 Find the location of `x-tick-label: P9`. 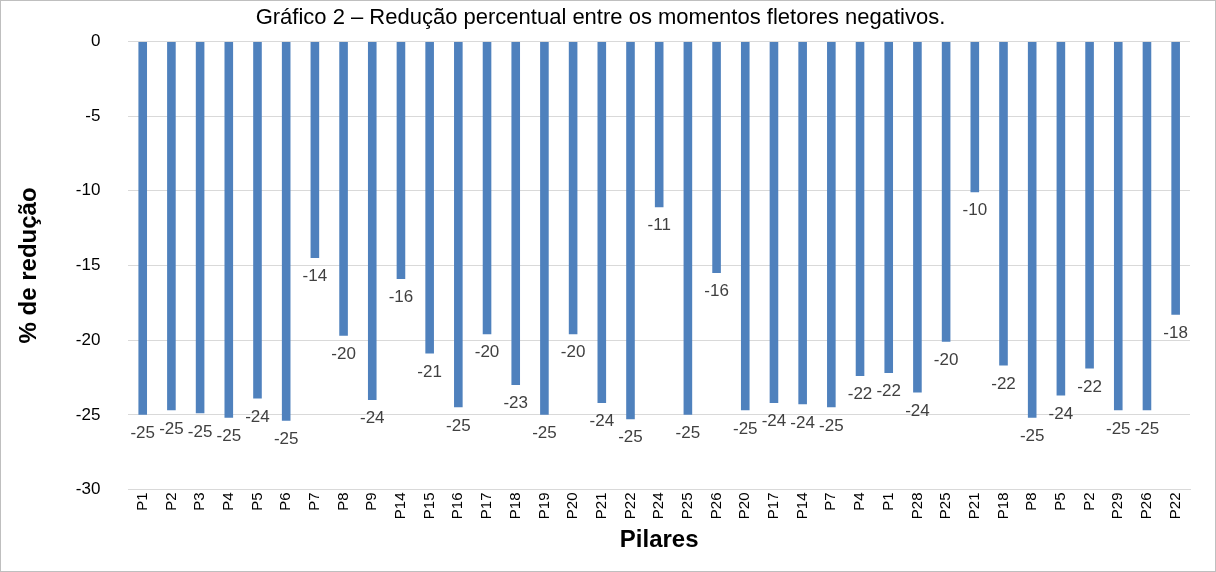

x-tick-label: P9 is located at coordinates (371, 501).